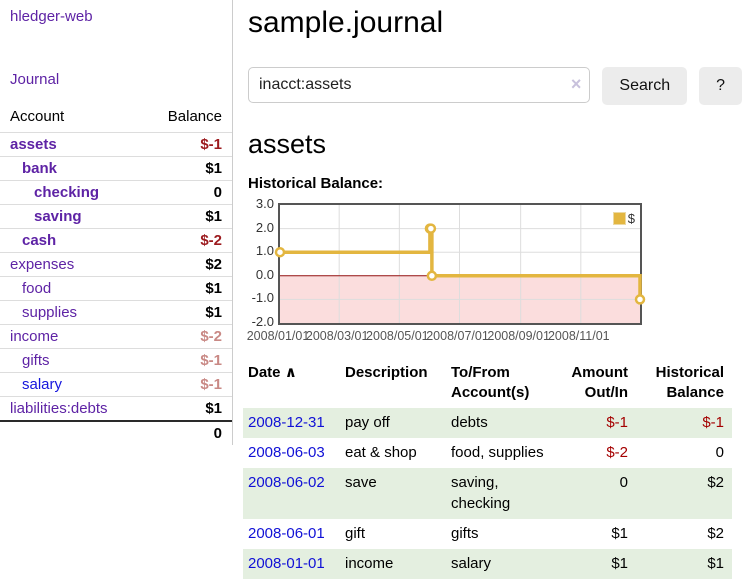 Image resolution: width=742 pixels, height=582 pixels. I want to click on sidebar-item-journal: Journal, so click(35, 79).